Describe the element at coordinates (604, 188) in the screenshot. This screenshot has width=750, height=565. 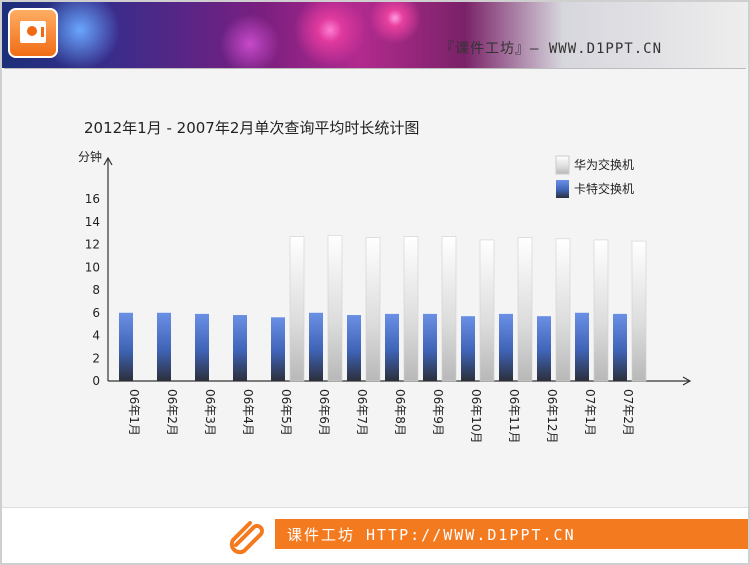
I see `legend-label: 卡特交换机` at that location.